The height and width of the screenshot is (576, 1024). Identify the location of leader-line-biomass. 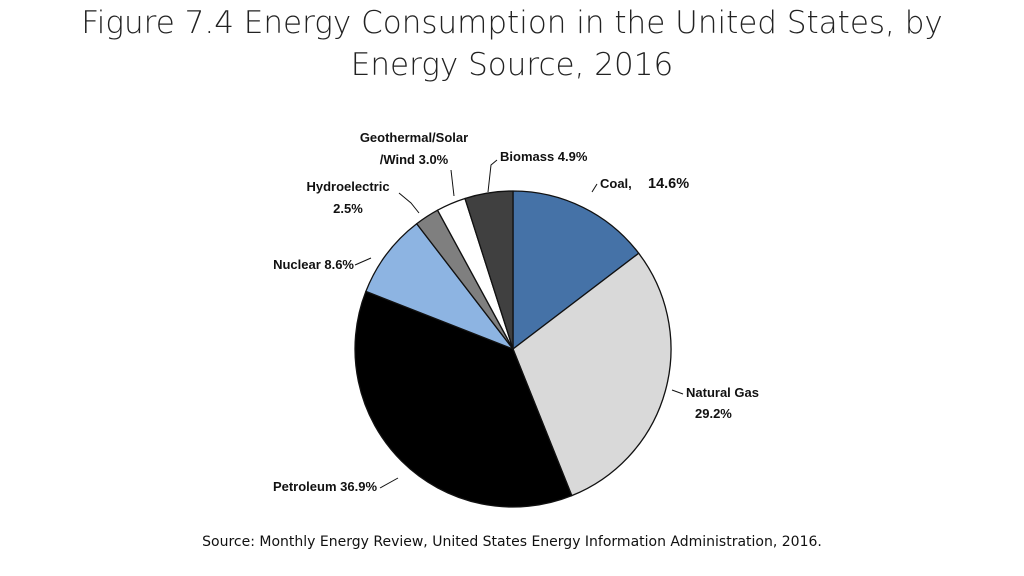
(492, 176).